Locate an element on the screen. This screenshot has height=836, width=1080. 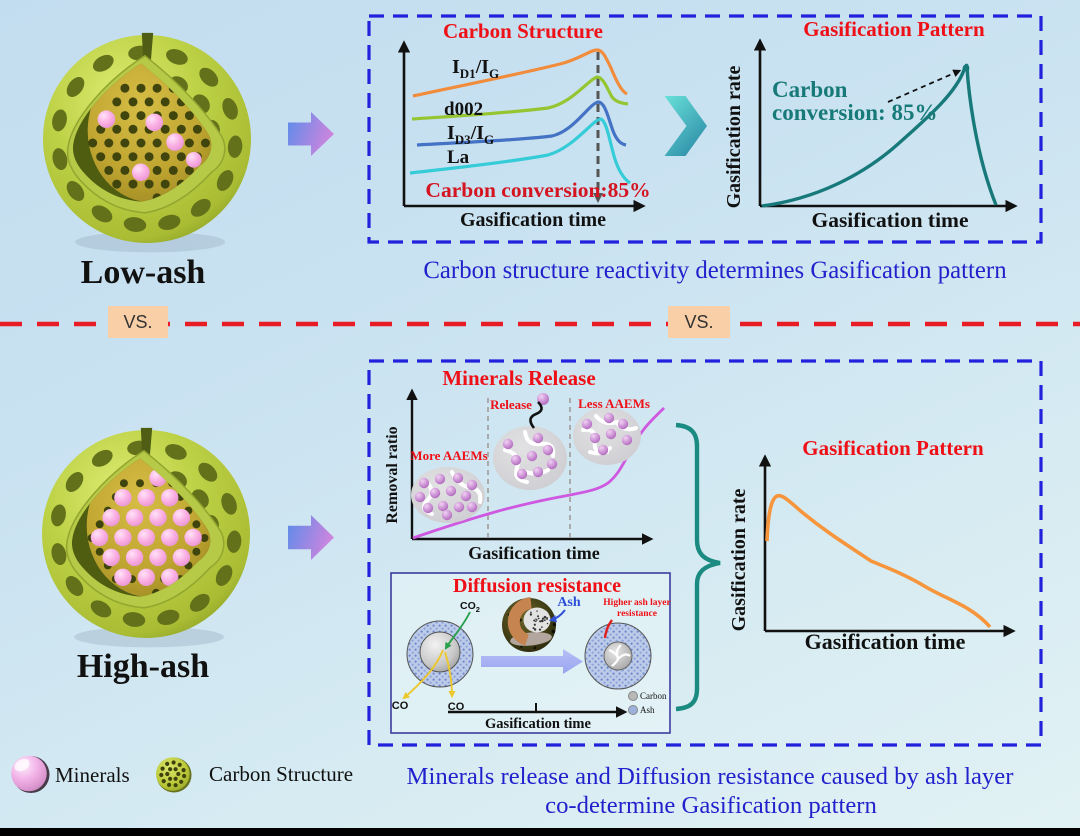
svg-text: Diffusion resistance is located at coordinates (537, 586).